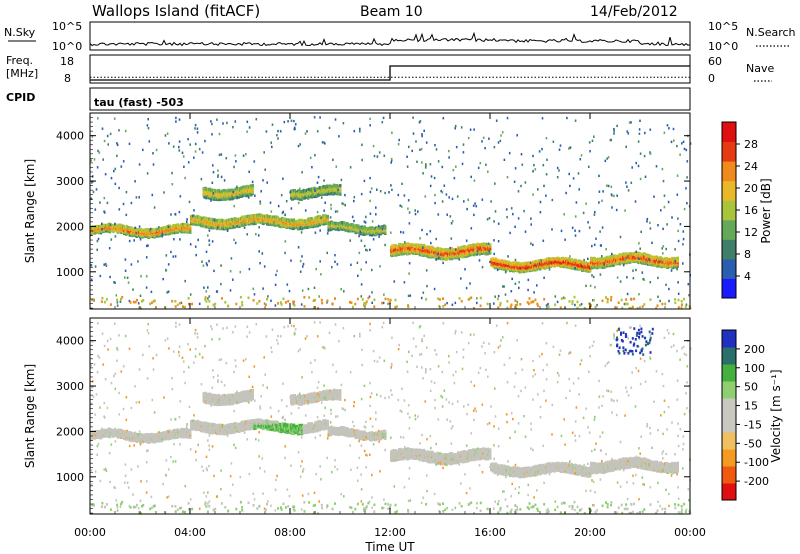  I want to click on freq-unit-label: [MHz], so click(22, 73).